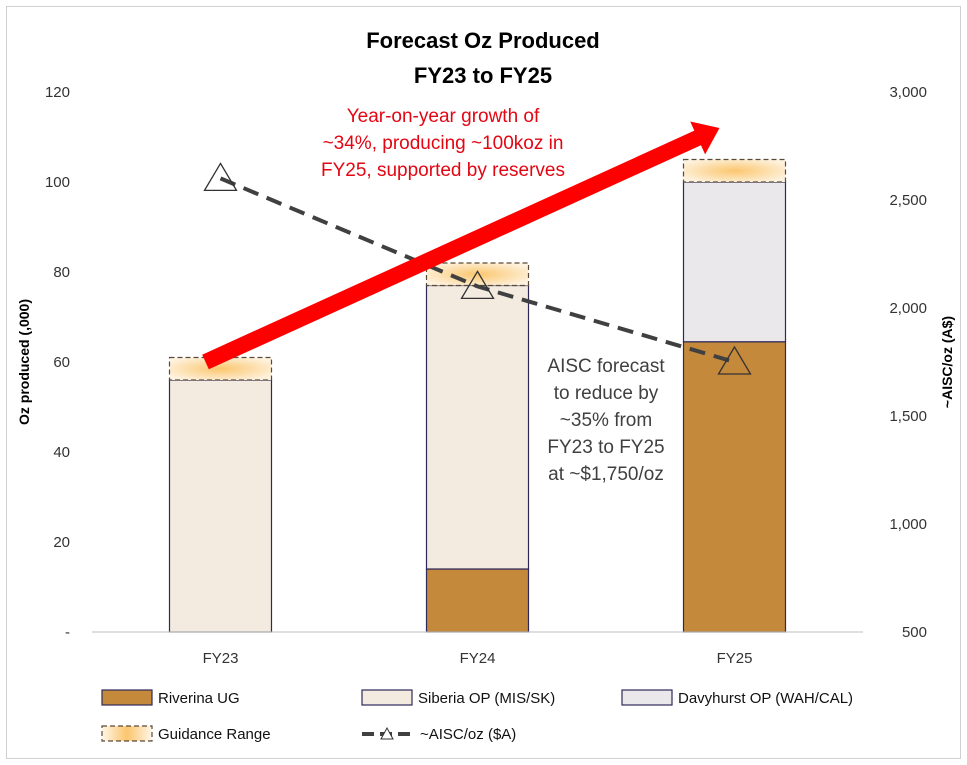 This screenshot has width=967, height=765. I want to click on growth-annotation-line: FY25, supported by reserves, so click(443, 170).